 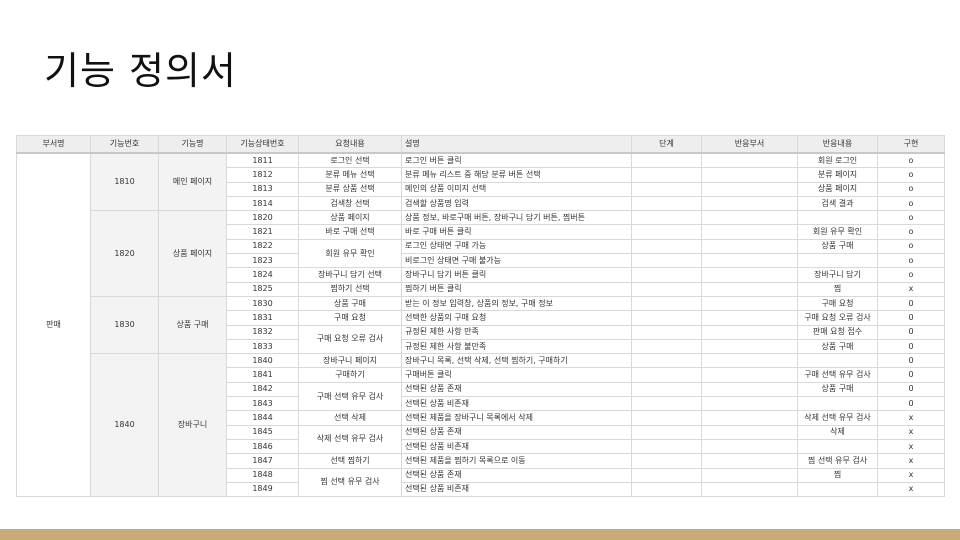 What do you see at coordinates (516, 203) in the screenshot?
I see `desc-cell: 검색할 상품명 입력` at bounding box center [516, 203].